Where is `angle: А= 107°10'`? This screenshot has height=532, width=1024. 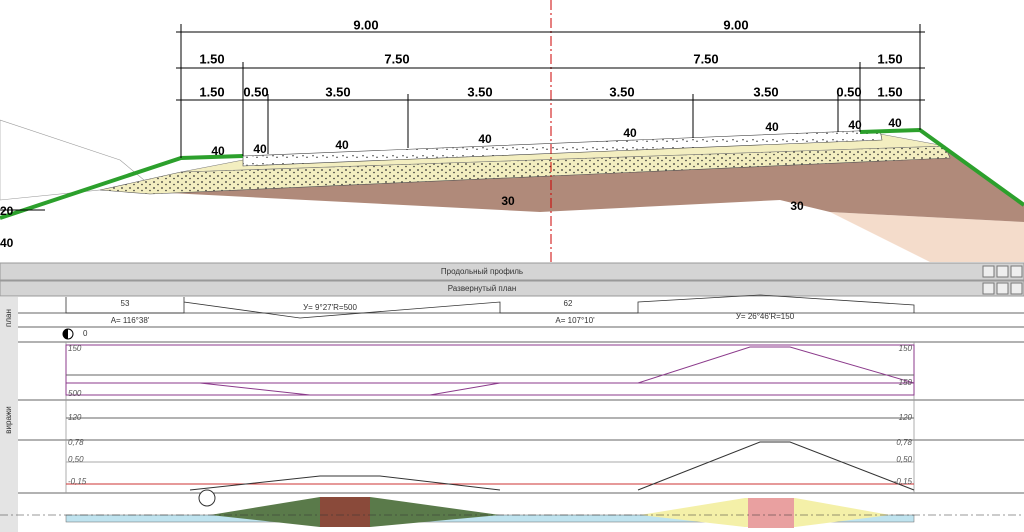 angle: А= 107°10' is located at coordinates (575, 320).